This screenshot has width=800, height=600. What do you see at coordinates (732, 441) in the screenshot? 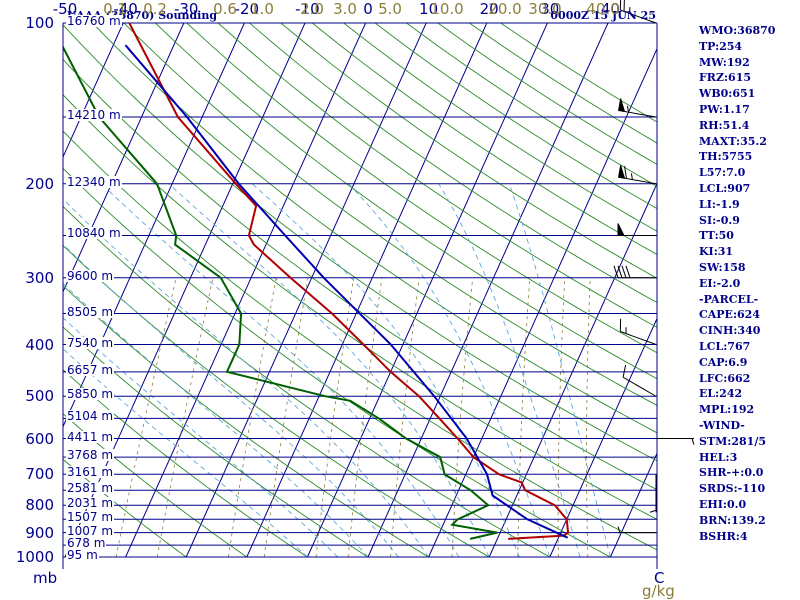
I see `index-line: STM:281/5` at bounding box center [732, 441].